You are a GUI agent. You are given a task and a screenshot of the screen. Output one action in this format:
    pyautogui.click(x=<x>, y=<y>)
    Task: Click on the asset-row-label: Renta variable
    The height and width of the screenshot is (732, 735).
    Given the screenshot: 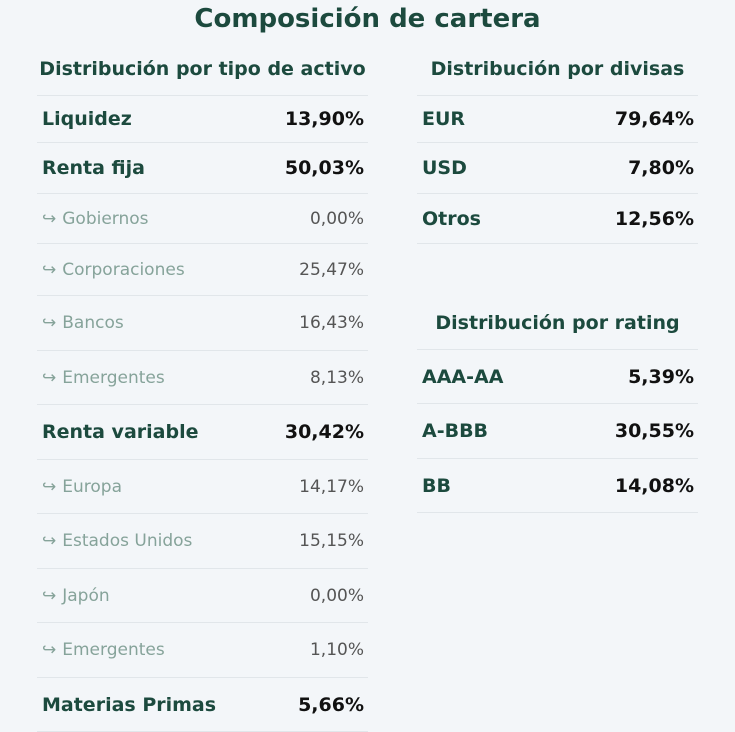 What is the action you would take?
    pyautogui.click(x=120, y=432)
    